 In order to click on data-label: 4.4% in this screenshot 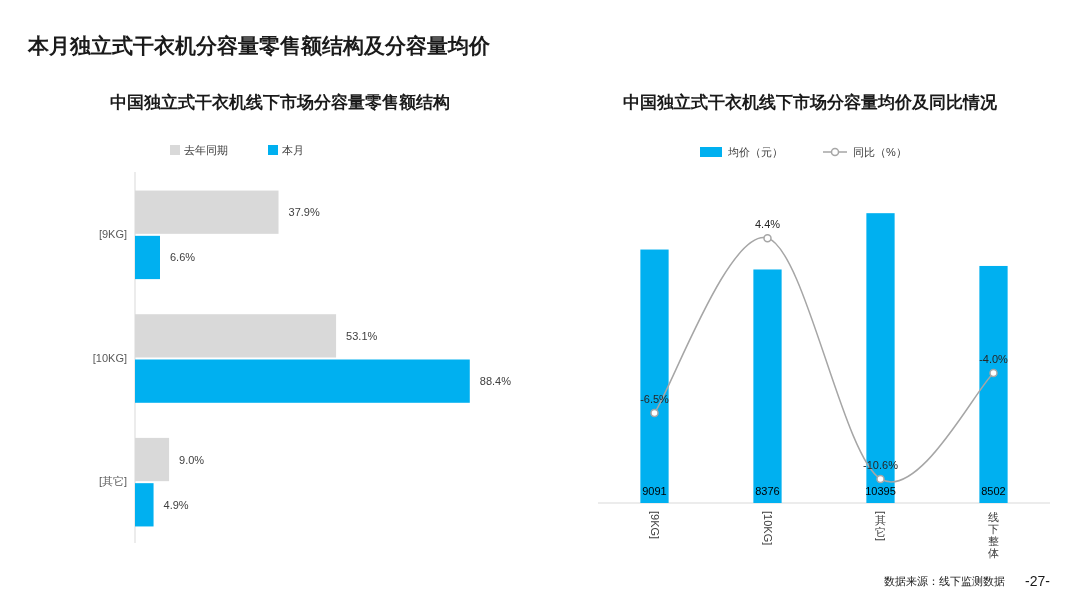, I will do `click(767, 224)`.